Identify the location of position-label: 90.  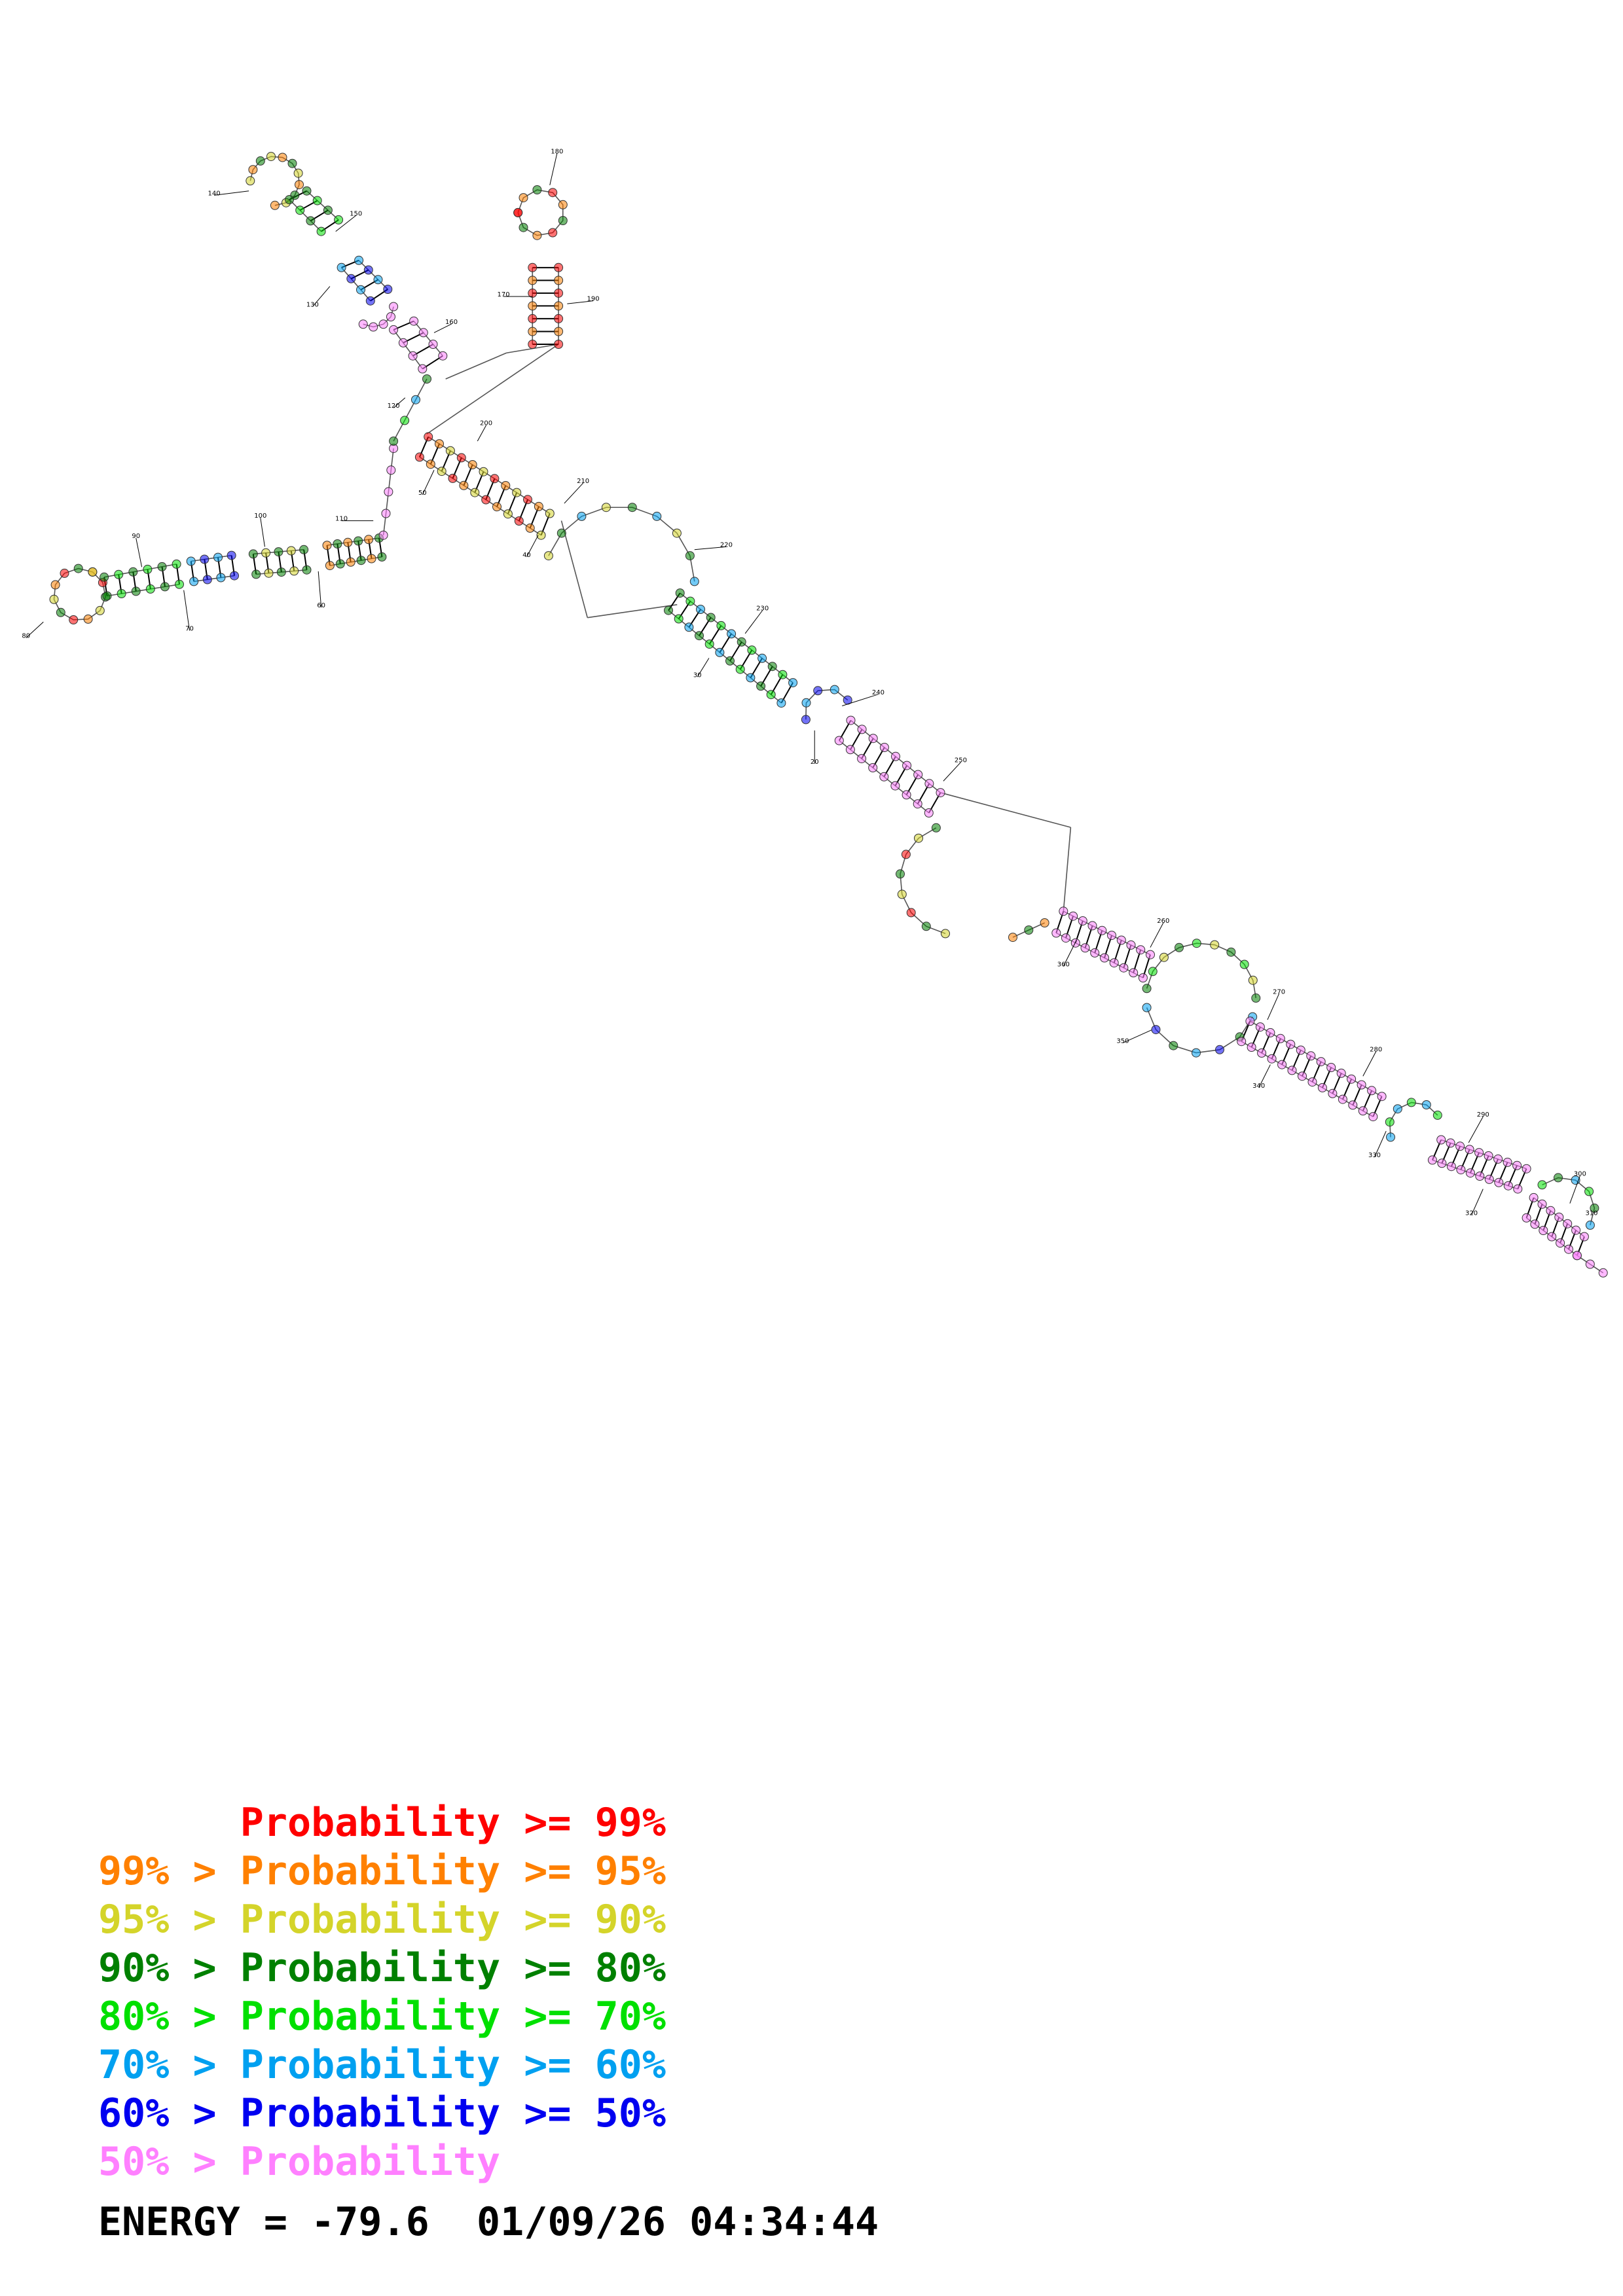
(136, 536).